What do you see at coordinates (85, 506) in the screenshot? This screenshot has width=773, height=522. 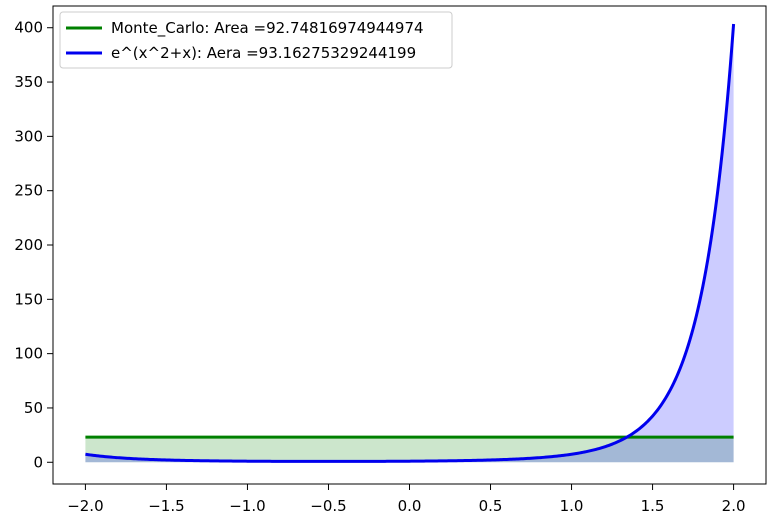 I see `x-tick-label: −2.0` at bounding box center [85, 506].